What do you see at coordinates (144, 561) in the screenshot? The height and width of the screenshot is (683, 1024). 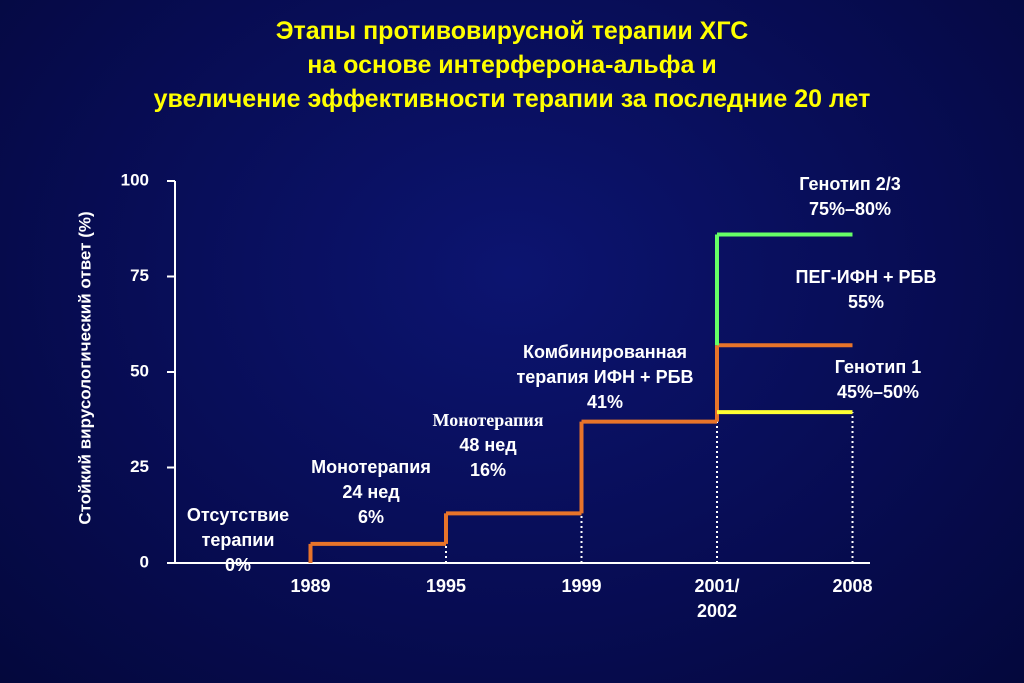 I see `y-tick-label: 0` at bounding box center [144, 561].